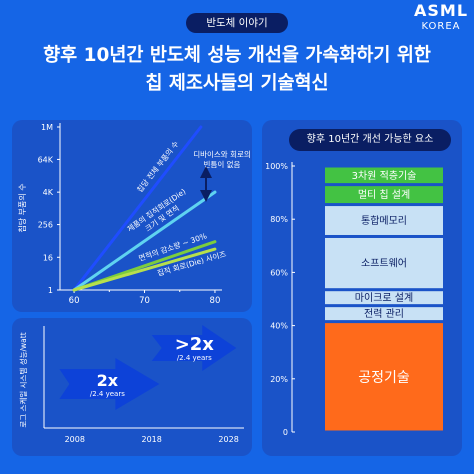  I want to click on stacked-chart-segment-label: 멀티 칩 설계, so click(384, 194).